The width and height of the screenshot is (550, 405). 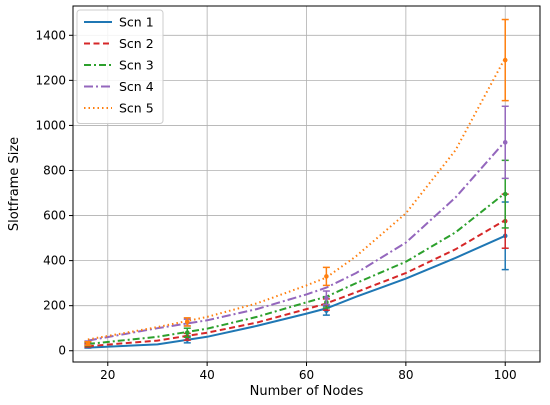 What do you see at coordinates (14, 184) in the screenshot?
I see `y-axis-label: Slotframe Size` at bounding box center [14, 184].